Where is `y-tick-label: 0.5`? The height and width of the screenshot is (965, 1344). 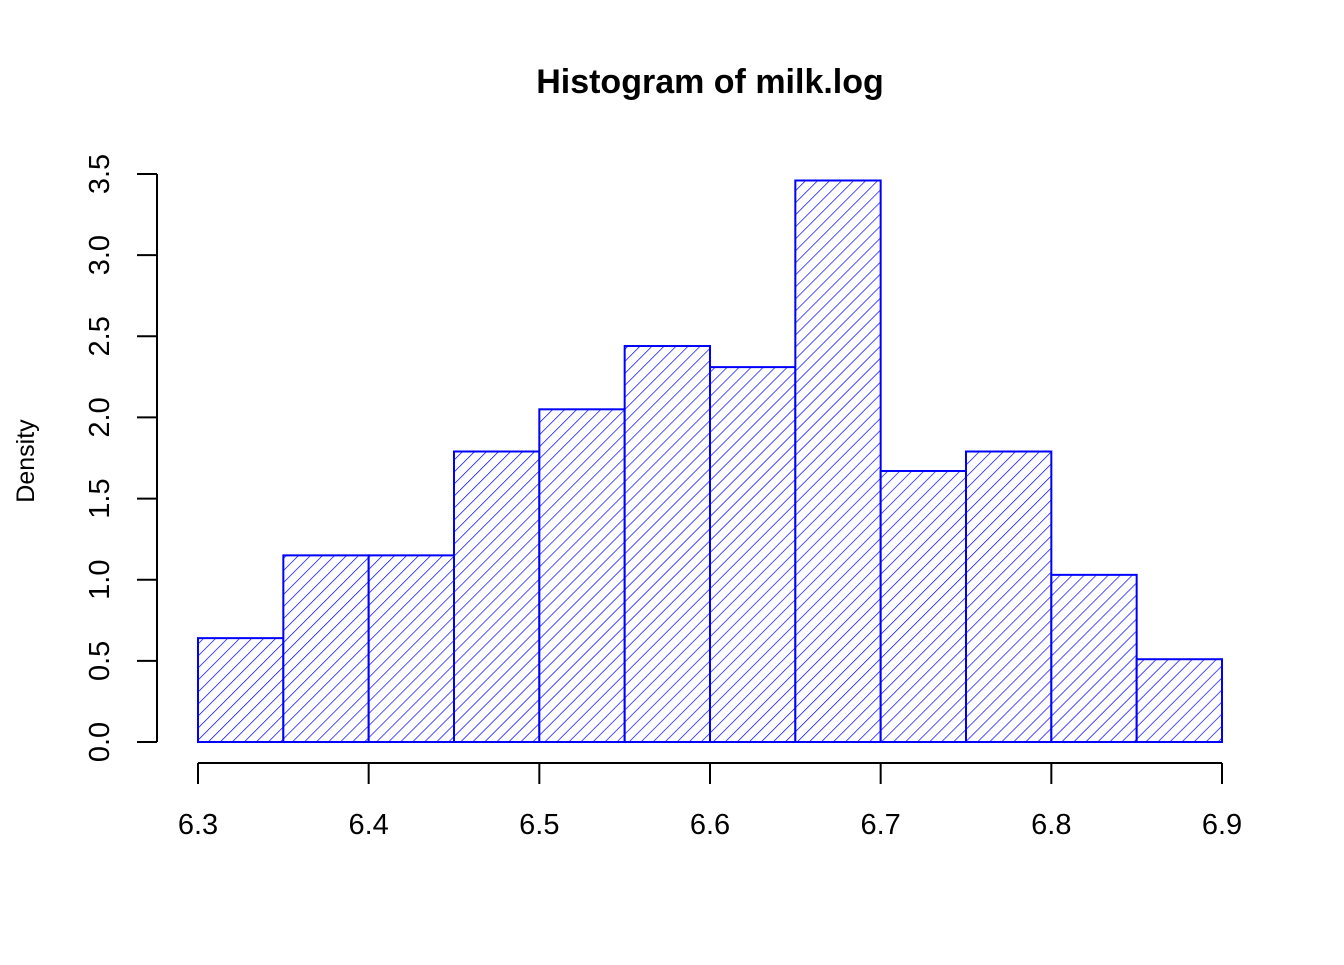 y-tick-label: 0.5 is located at coordinates (100, 661).